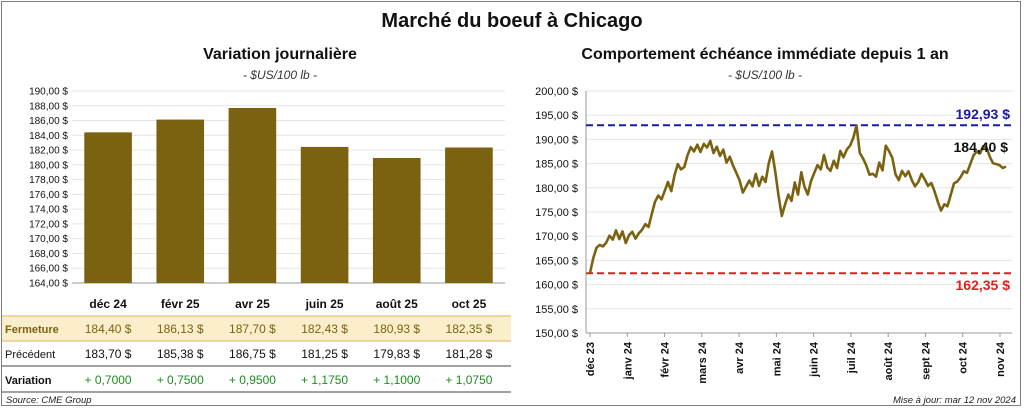 The image size is (1024, 409). Describe the element at coordinates (324, 304) in the screenshot. I see `category-label: juin 25` at that location.